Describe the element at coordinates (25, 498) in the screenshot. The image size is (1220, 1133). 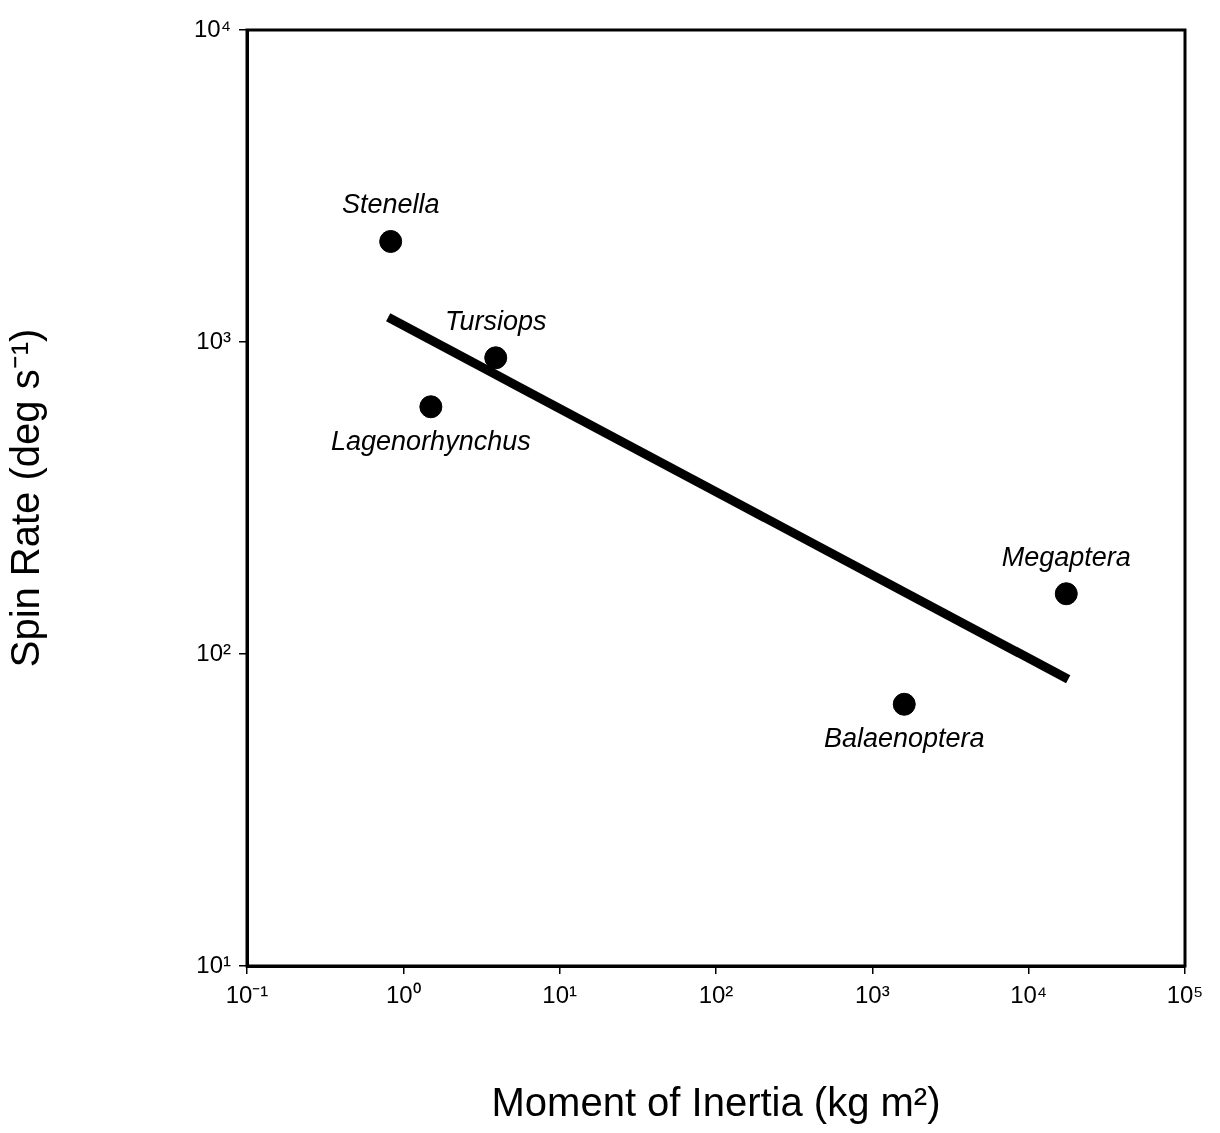
I see `y-axis-title: Spin Rate (deg s⁻¹)` at that location.